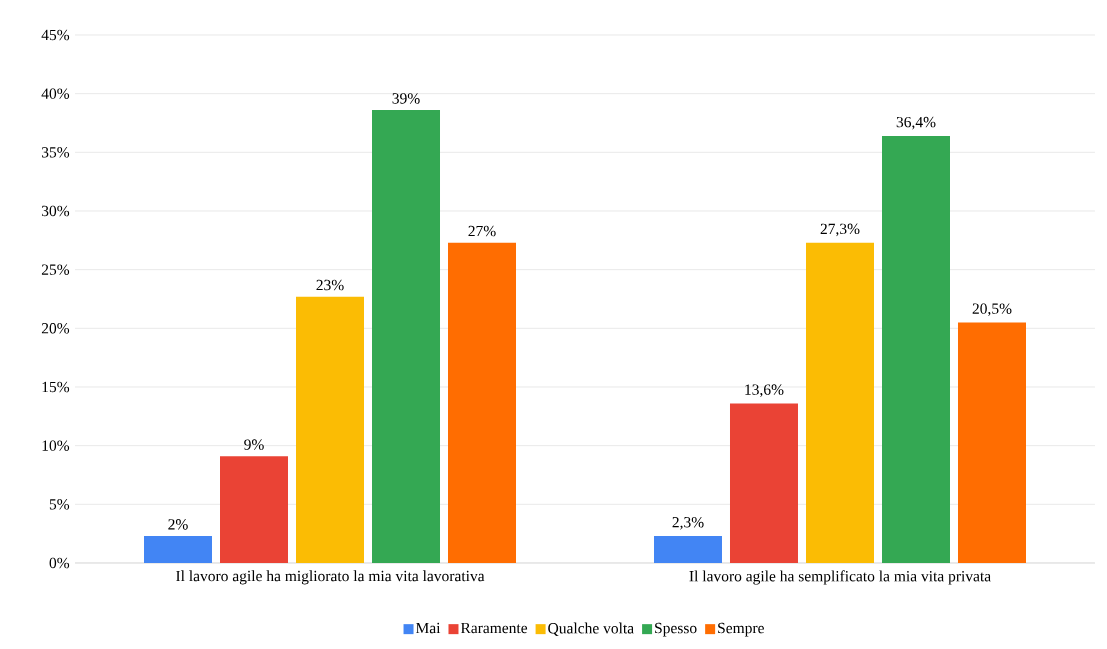 Image resolution: width=1107 pixels, height=649 pixels. Describe the element at coordinates (591, 629) in the screenshot. I see `legend-label: Qualche volta` at that location.